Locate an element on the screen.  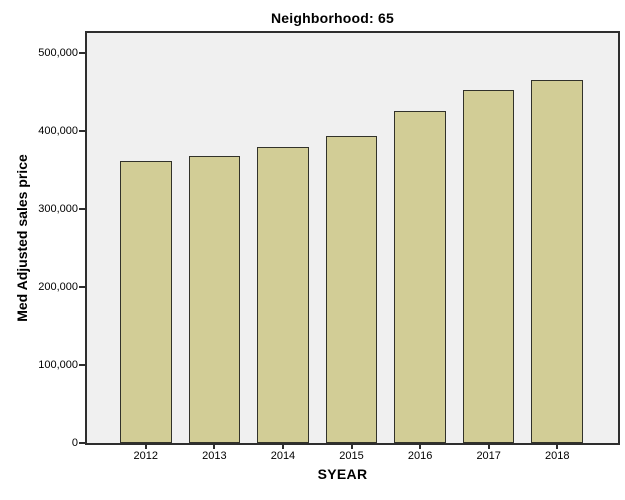
x-tick-label: 2017 is located at coordinates (488, 456).